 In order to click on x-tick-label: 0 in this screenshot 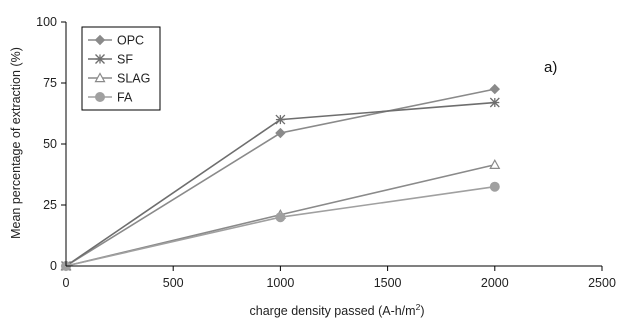, I will do `click(66, 283)`.